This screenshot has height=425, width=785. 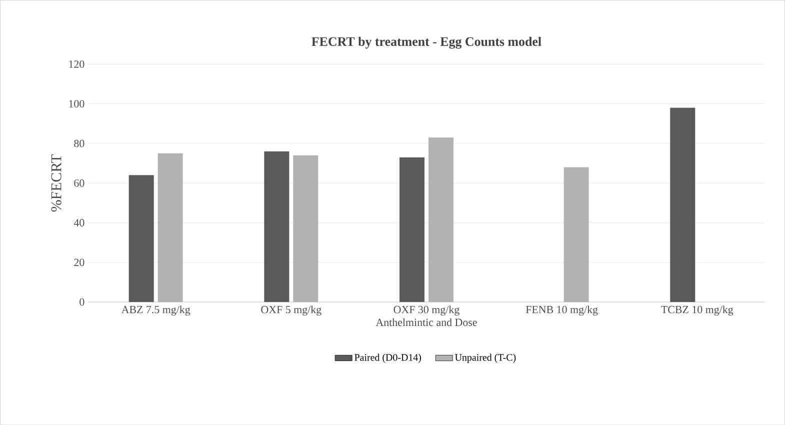 What do you see at coordinates (79, 222) in the screenshot?
I see `y-tick-label: 40` at bounding box center [79, 222].